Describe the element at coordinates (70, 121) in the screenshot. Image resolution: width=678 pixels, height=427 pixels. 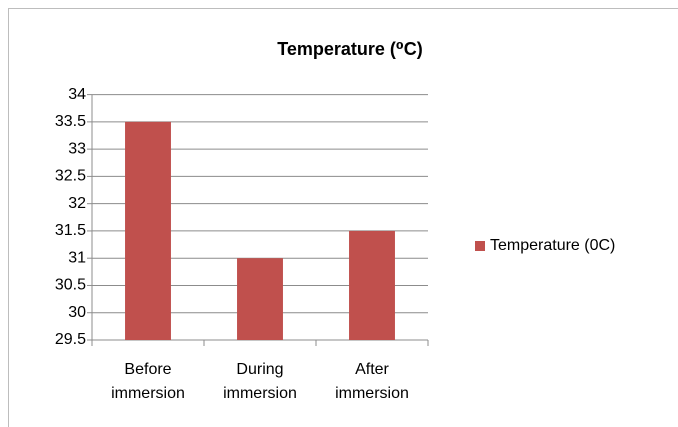
I see `y-tick-label: 33.5` at that location.